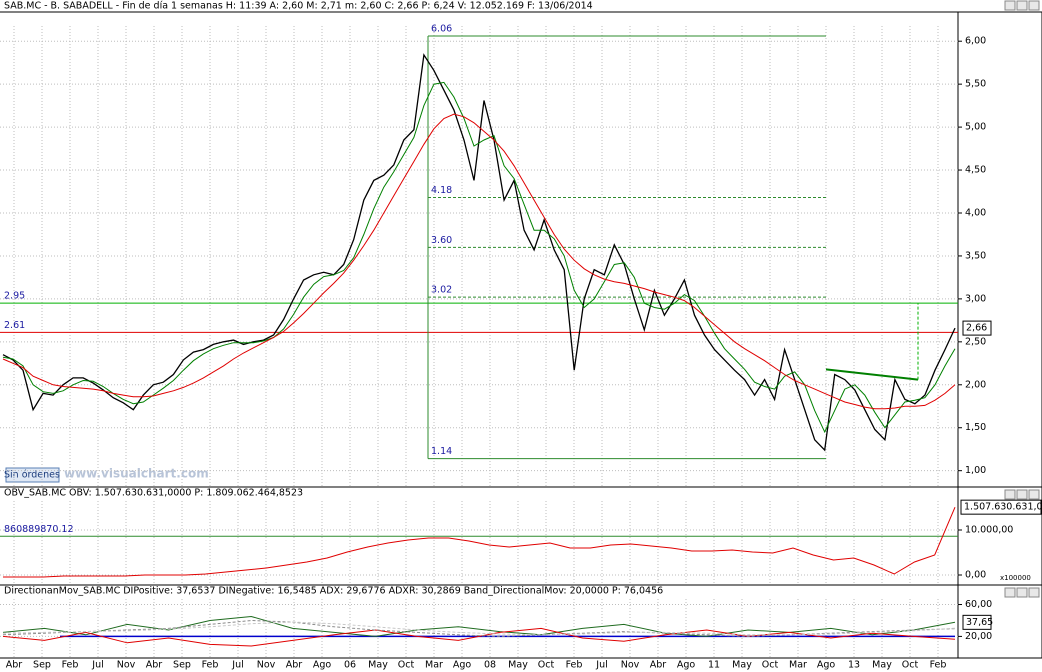  I want to click on y-tick-label: 2,50, so click(975, 341).